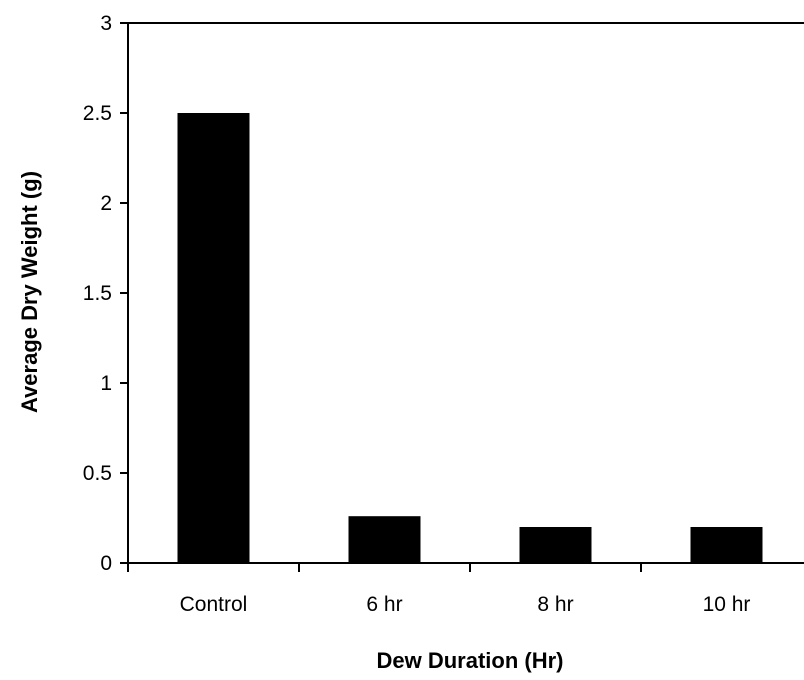 Image resolution: width=804 pixels, height=680 pixels. What do you see at coordinates (384, 539) in the screenshot?
I see `bar-6-hr` at bounding box center [384, 539].